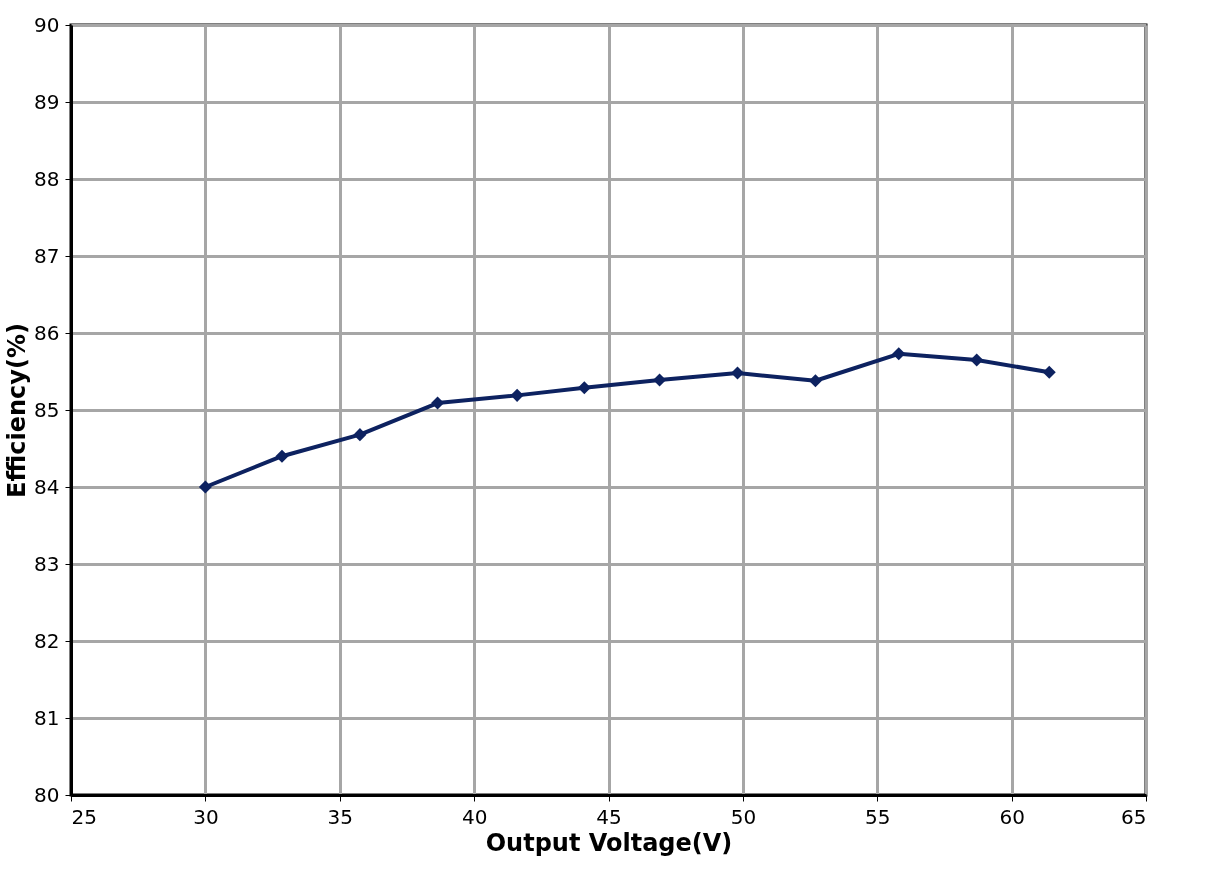 Image resolution: width=1210 pixels, height=892 pixels. I want to click on x-tick-label: 30, so click(206, 816).